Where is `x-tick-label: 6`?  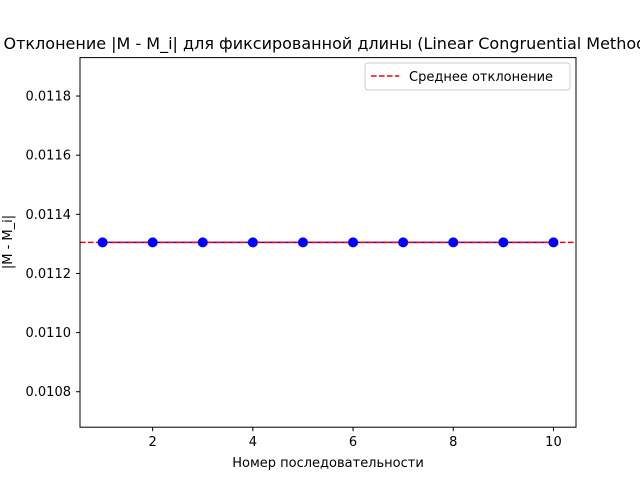 x-tick-label: 6 is located at coordinates (353, 442).